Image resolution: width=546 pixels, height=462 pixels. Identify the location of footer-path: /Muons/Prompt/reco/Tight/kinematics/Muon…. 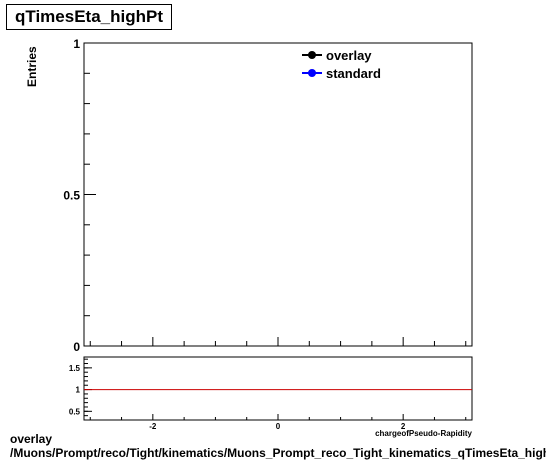
(278, 453).